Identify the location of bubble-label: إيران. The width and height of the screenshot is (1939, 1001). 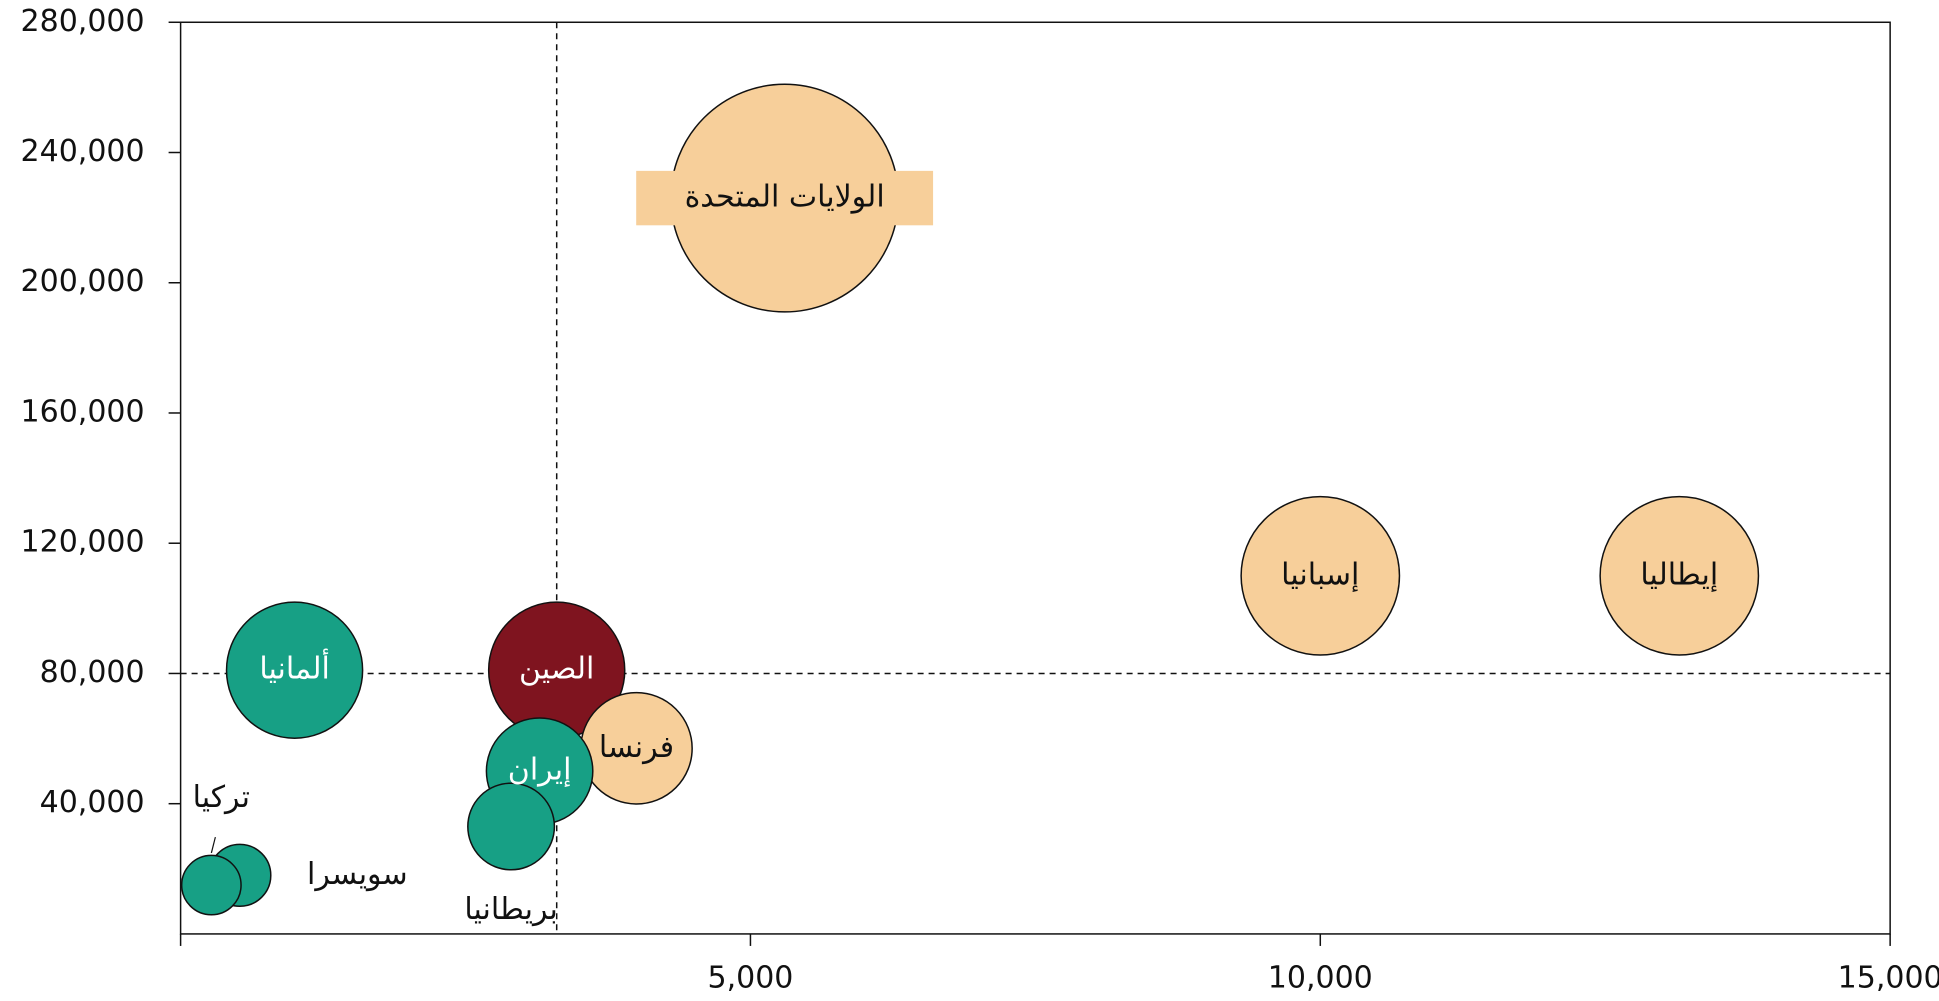
(540, 770).